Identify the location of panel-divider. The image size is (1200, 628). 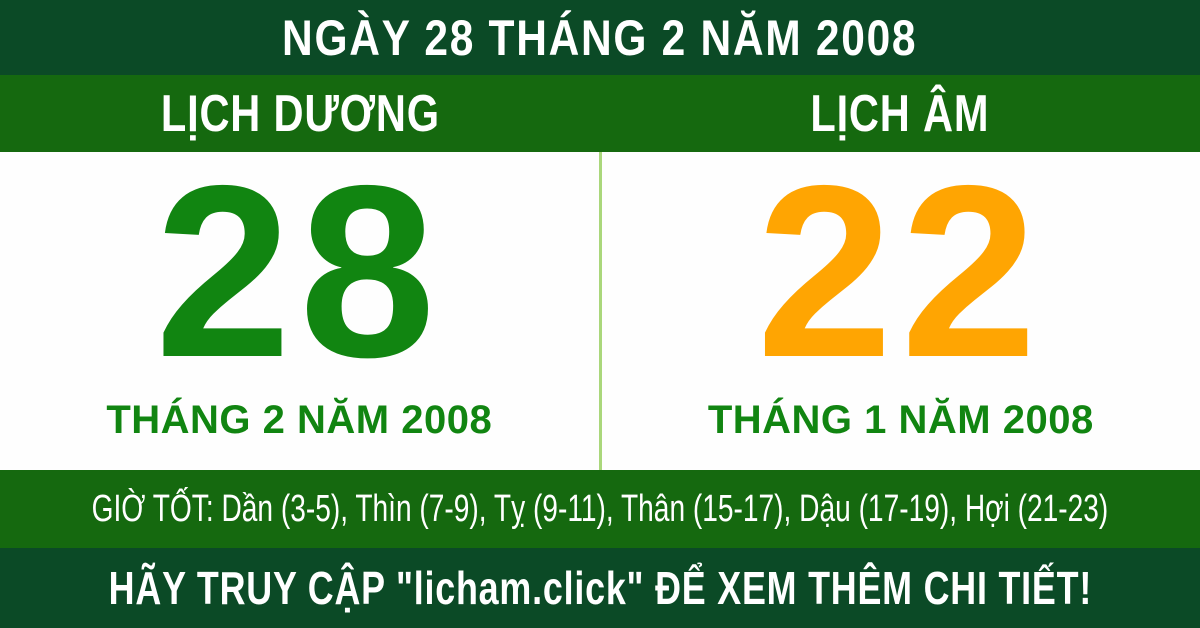
(600, 311).